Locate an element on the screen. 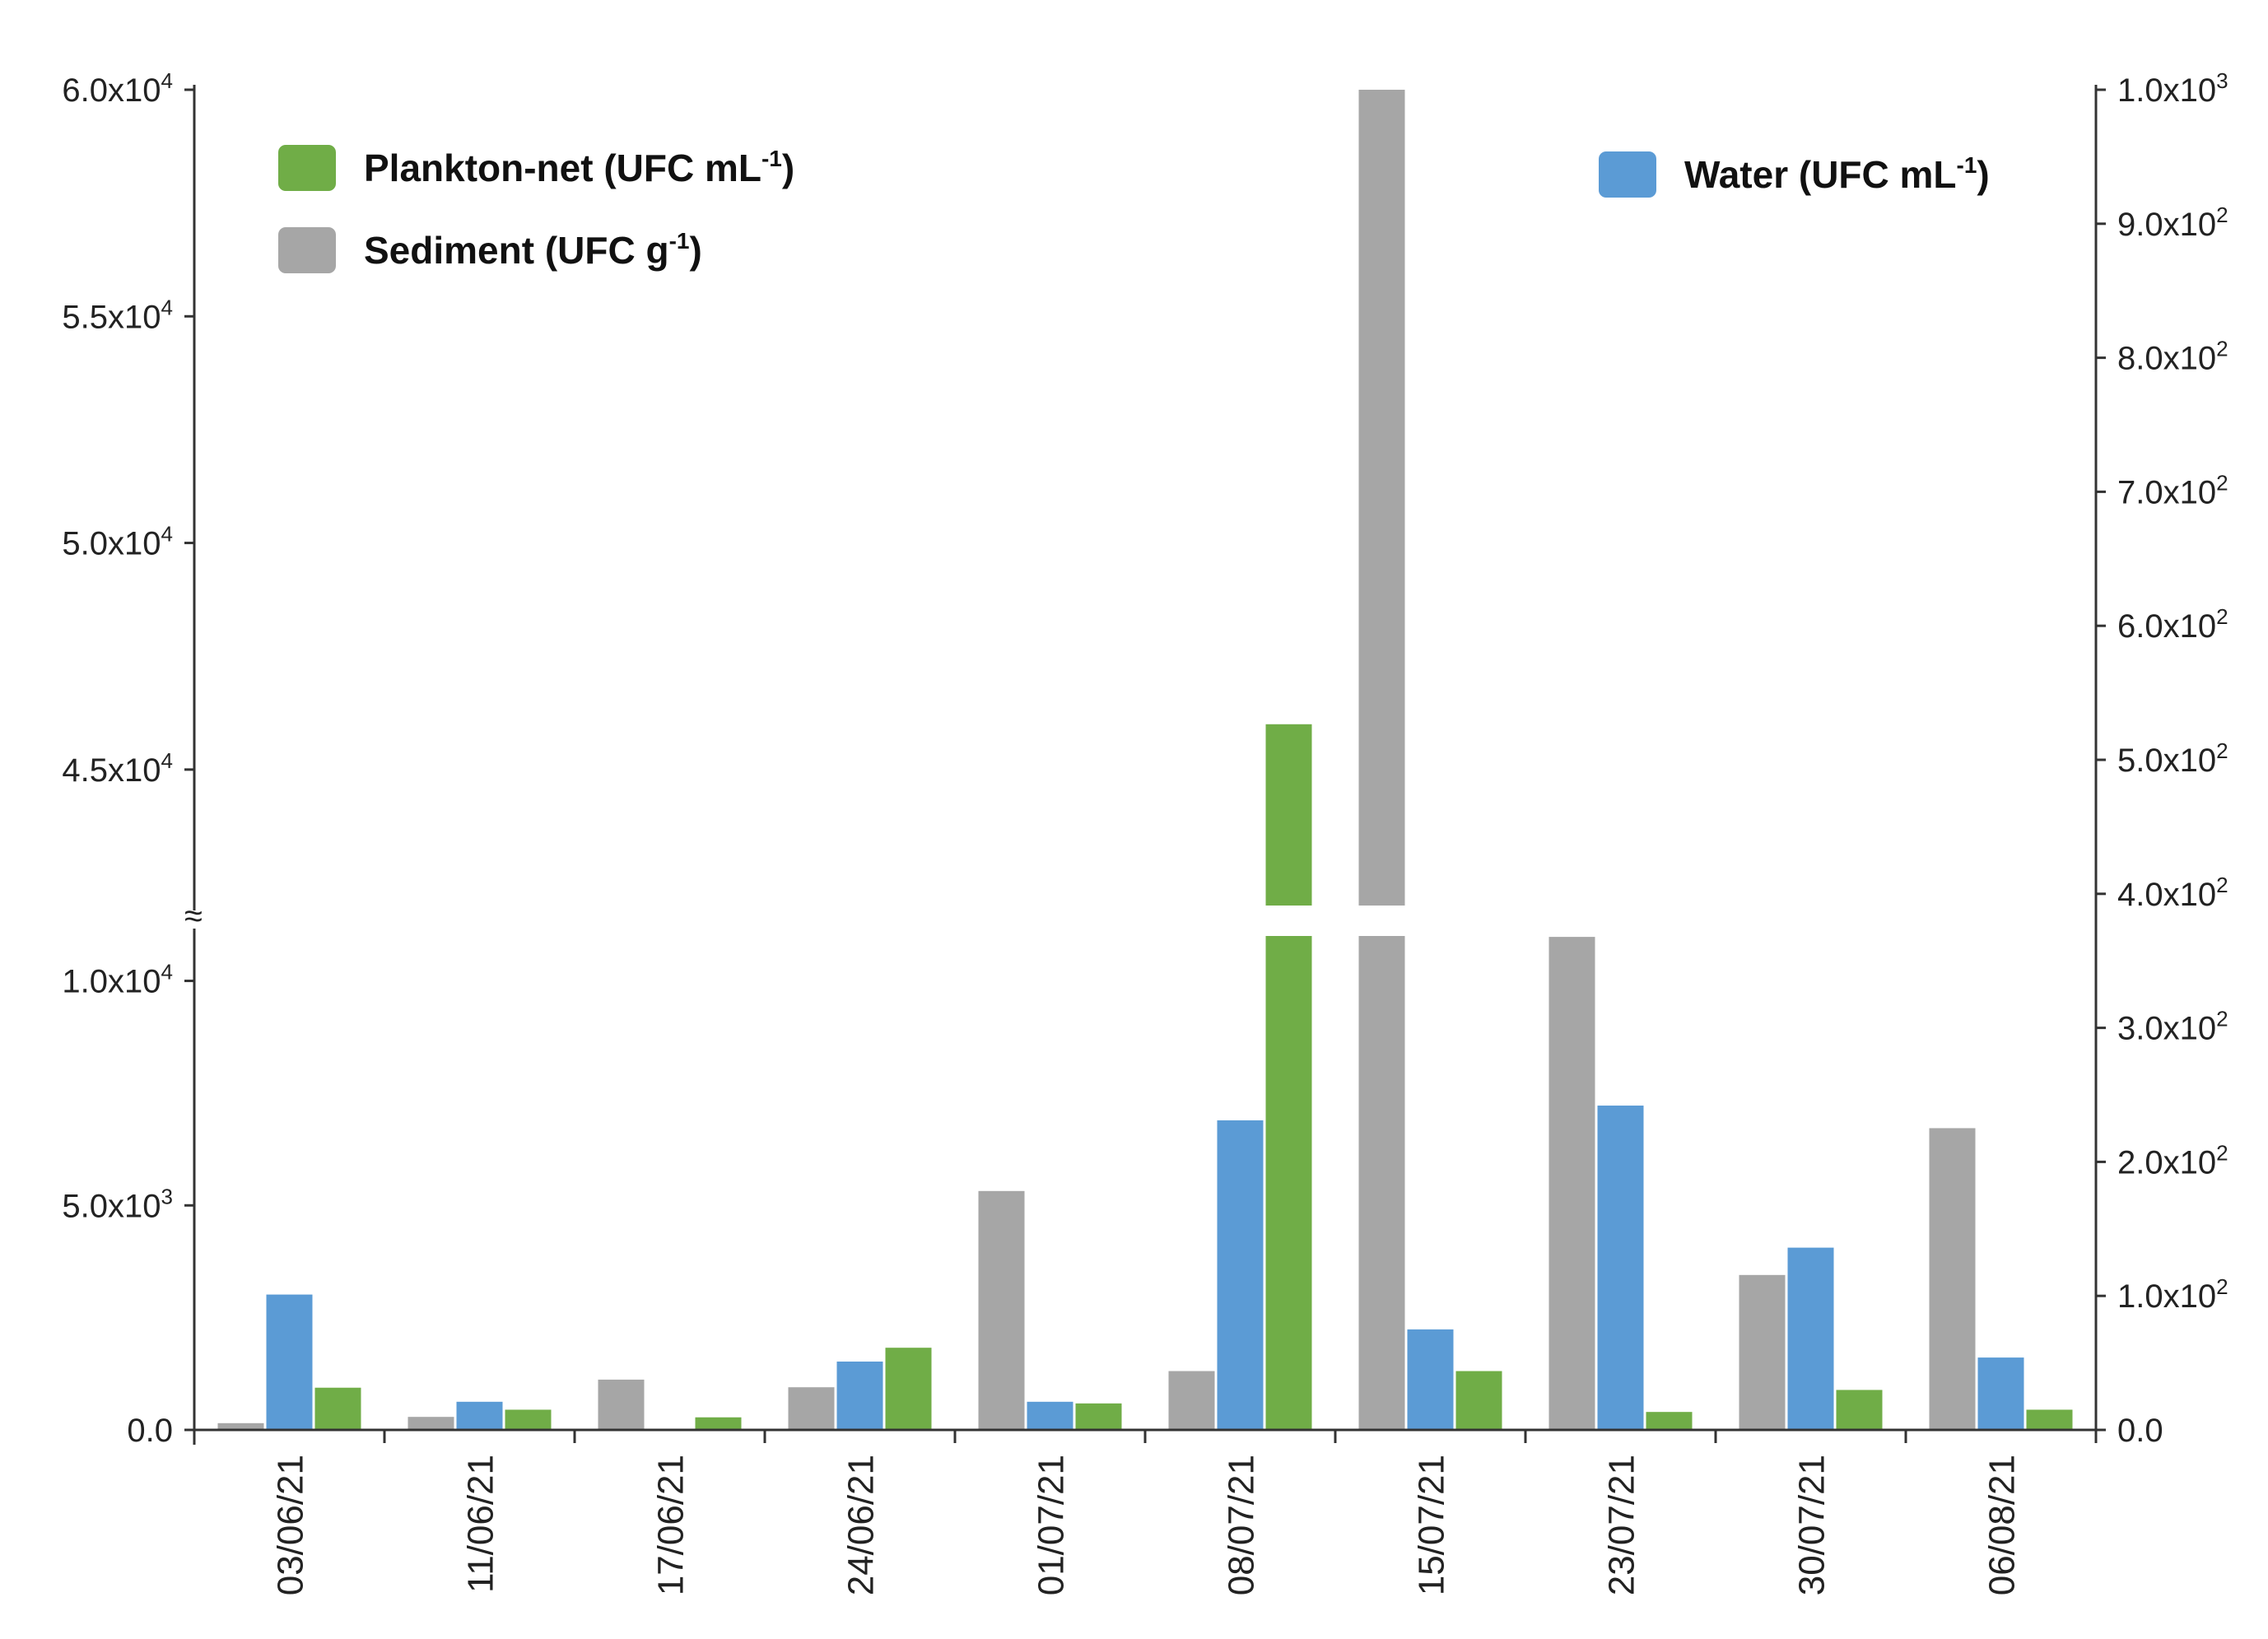 The image size is (2268, 1639). right-axis-tick-label: 8.0x10² is located at coordinates (2172, 357).